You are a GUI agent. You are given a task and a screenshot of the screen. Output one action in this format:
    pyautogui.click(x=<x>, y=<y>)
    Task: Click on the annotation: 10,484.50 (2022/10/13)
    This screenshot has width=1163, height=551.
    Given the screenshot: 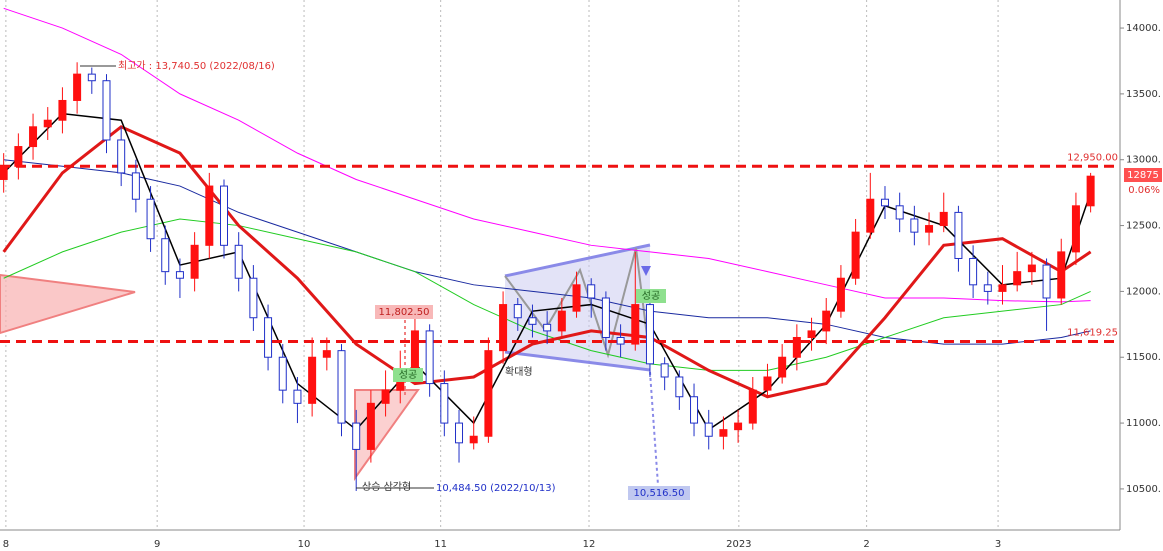 What is the action you would take?
    pyautogui.click(x=496, y=488)
    